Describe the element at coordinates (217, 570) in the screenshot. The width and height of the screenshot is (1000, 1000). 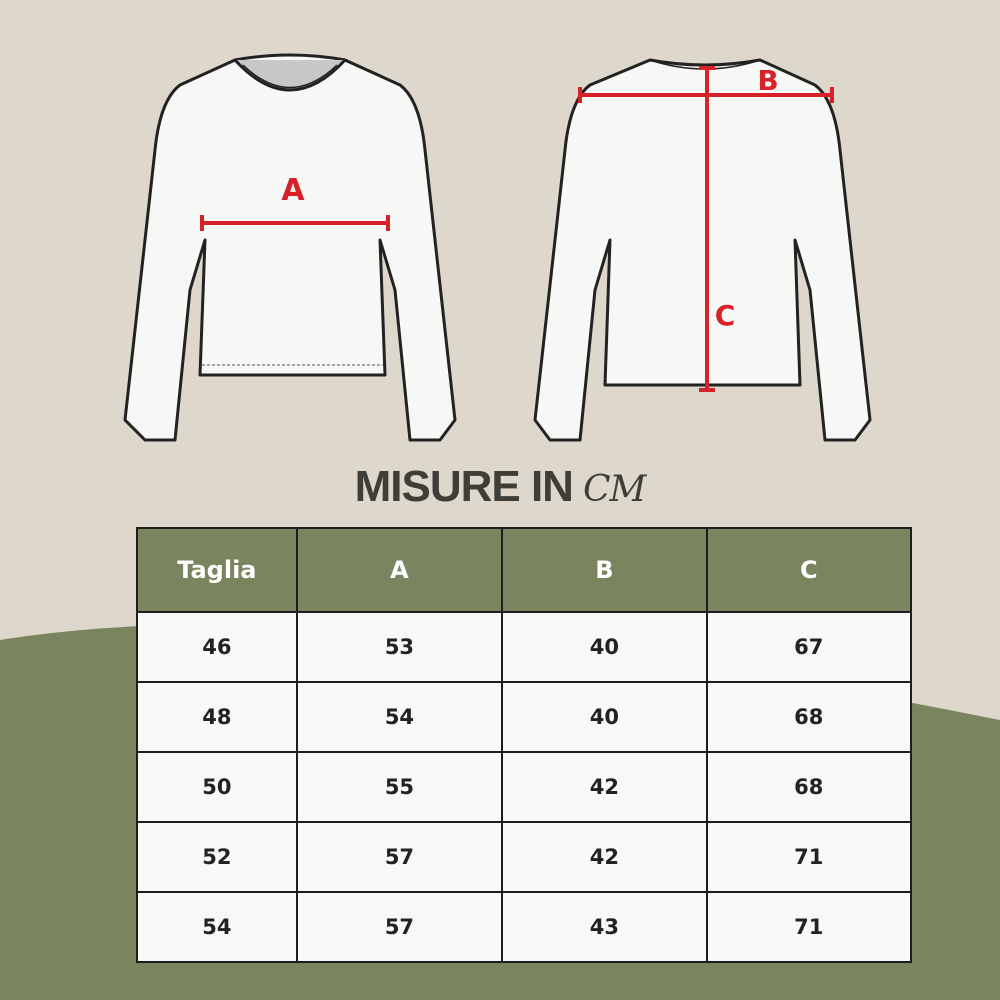
I see `header-size: Taglia` at that location.